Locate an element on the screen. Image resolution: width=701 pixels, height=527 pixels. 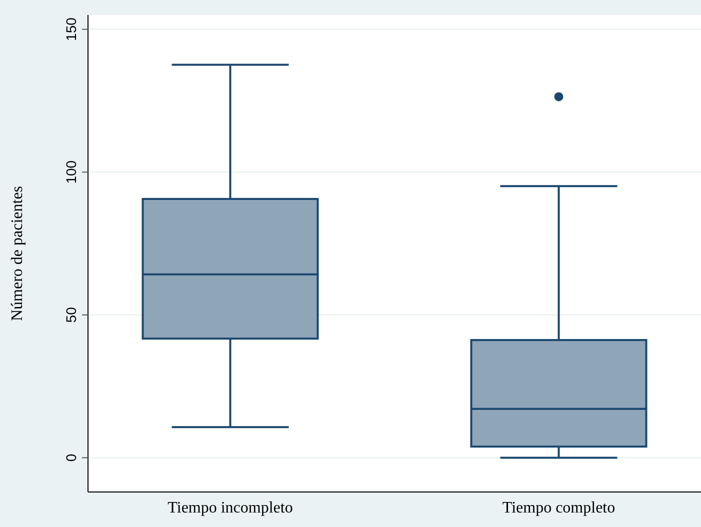
y-tick-label: 50 is located at coordinates (71, 314).